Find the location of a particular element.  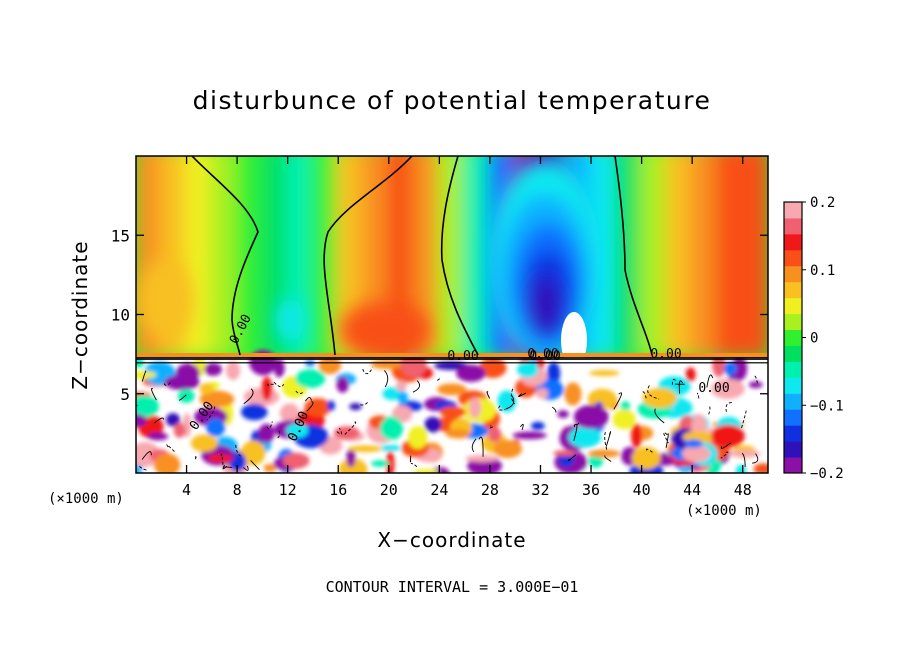

y-tick-label: 10 is located at coordinates (120, 315).